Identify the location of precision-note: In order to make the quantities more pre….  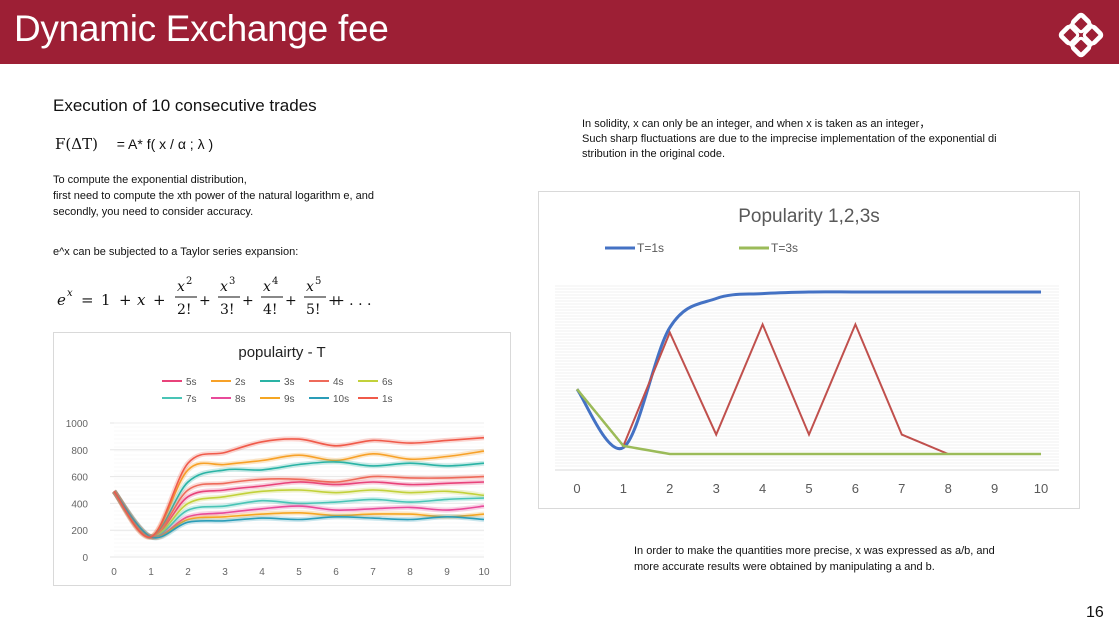
(814, 559).